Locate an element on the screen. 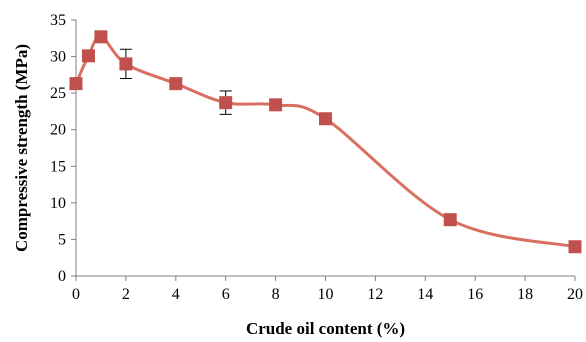  x-tick-label: 8 is located at coordinates (276, 294).